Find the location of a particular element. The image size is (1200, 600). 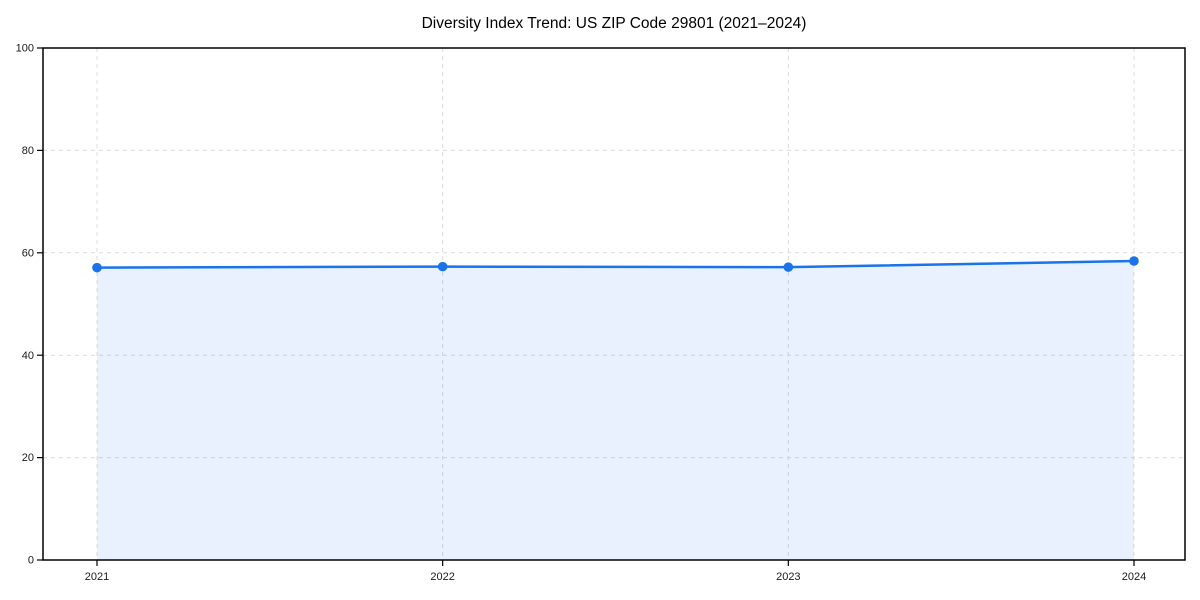

y-tick-label: 40 is located at coordinates (28, 356).